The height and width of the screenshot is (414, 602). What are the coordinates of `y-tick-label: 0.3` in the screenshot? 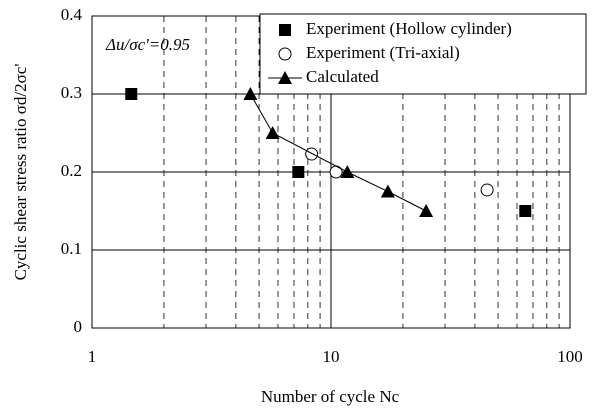 It's located at (71, 92).